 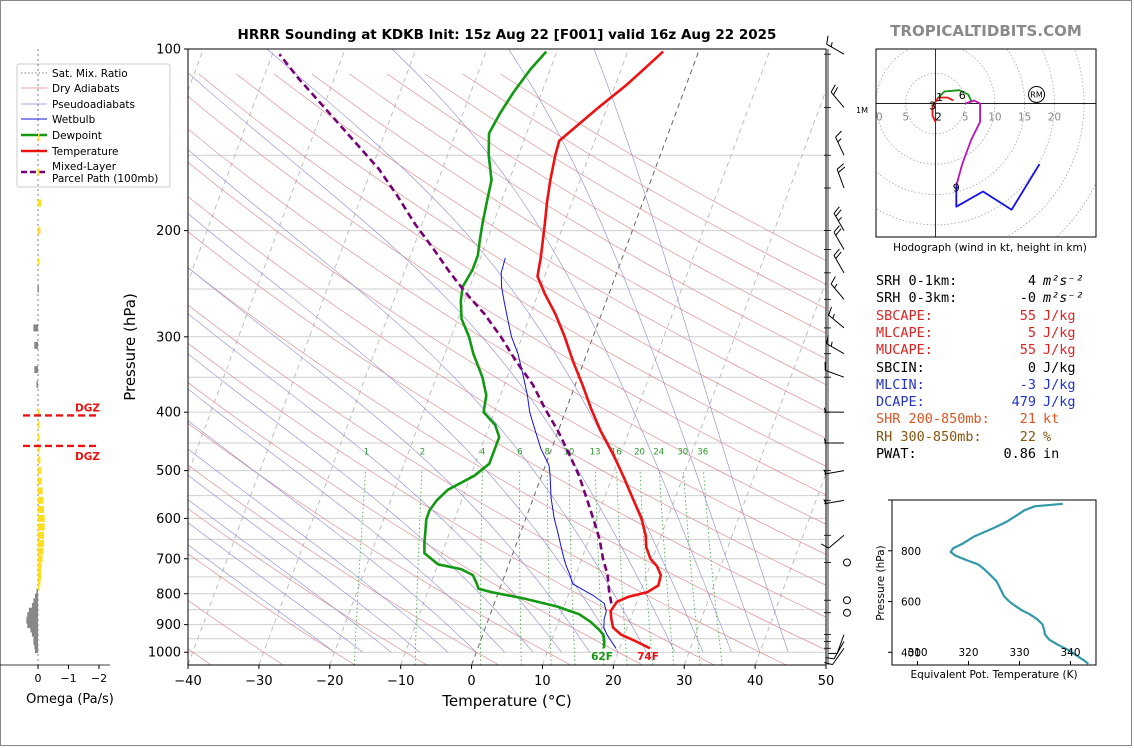 What do you see at coordinates (168, 337) in the screenshot?
I see `y-tick-label: 300` at bounding box center [168, 337].